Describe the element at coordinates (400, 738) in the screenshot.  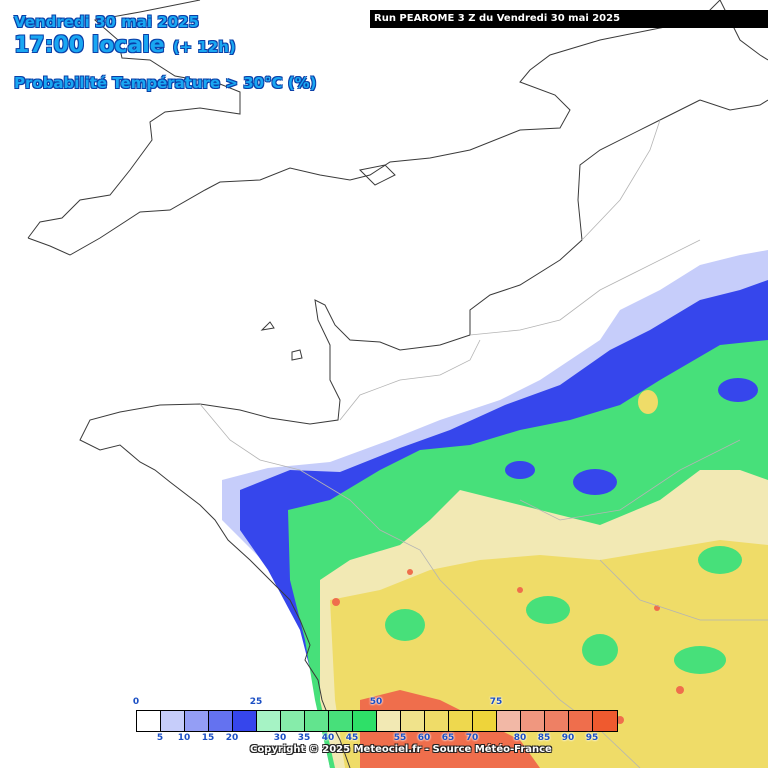
I see `legend-tick-bottom: 55` at that location.